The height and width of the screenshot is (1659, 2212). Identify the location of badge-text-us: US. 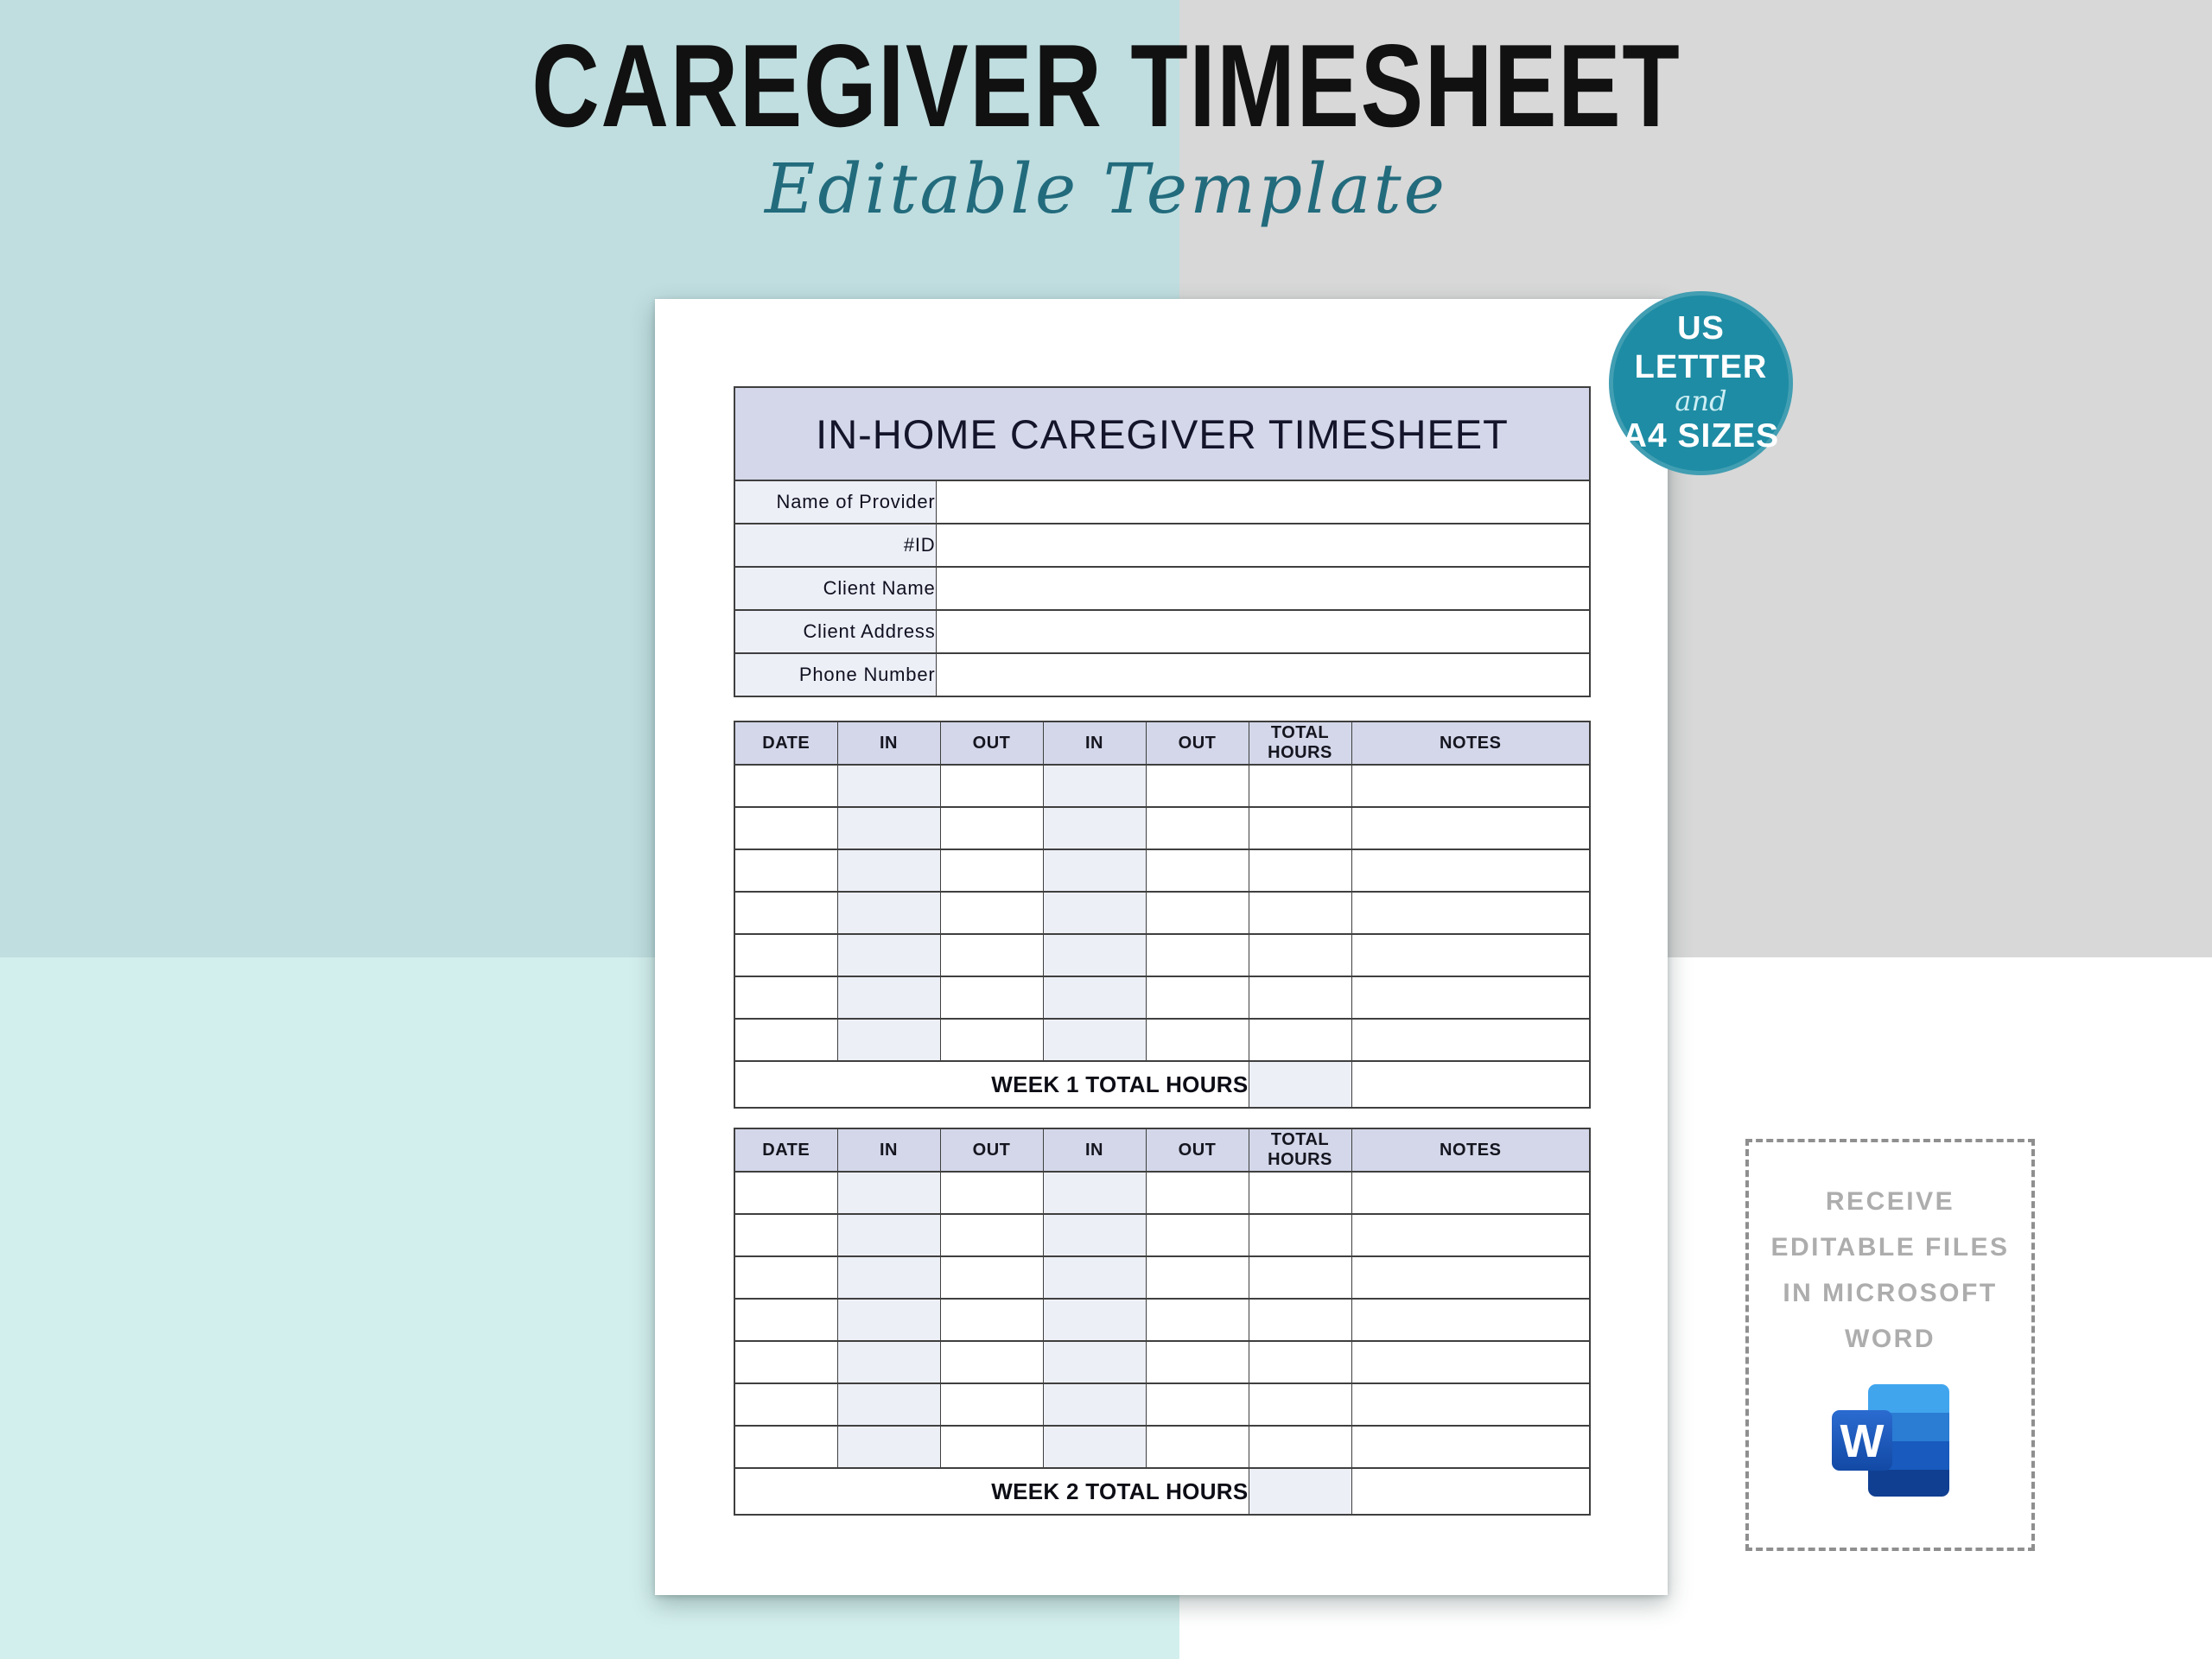
(1701, 328).